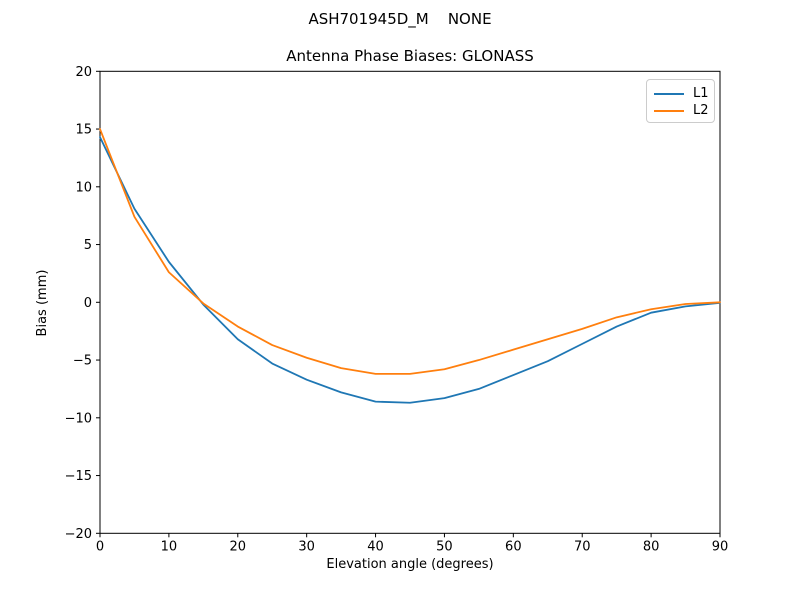 The height and width of the screenshot is (600, 800). Describe the element at coordinates (83, 187) in the screenshot. I see `y-tick-label: 10` at that location.